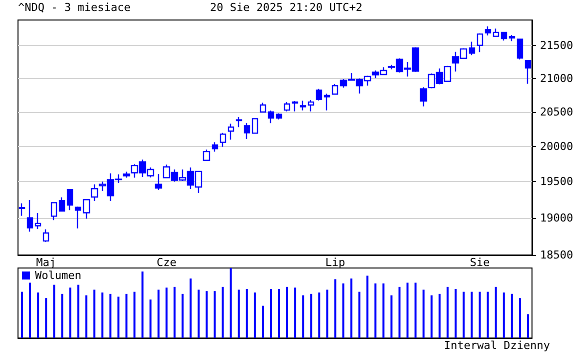 The image size is (578, 352). I want to click on x-tick-label: Lip, so click(335, 262).